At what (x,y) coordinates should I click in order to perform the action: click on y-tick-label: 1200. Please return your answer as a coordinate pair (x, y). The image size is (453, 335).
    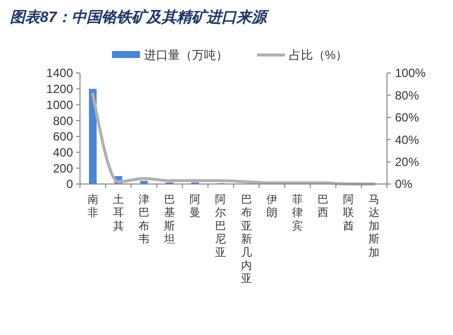
    Looking at the image, I should click on (60, 89).